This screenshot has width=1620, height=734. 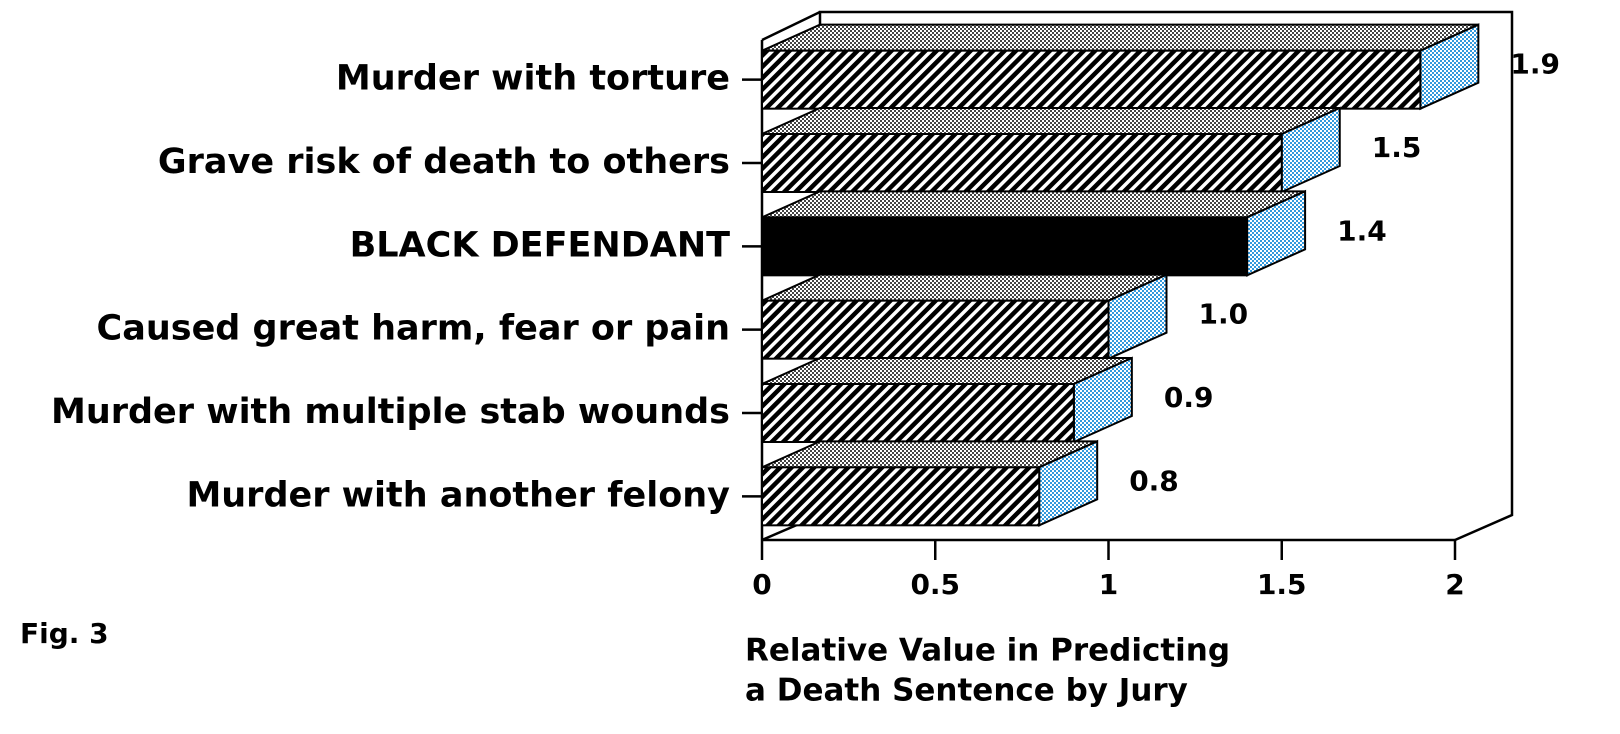 I want to click on y-tick-label: Murder with multiple stab wounds, so click(x=390, y=412).